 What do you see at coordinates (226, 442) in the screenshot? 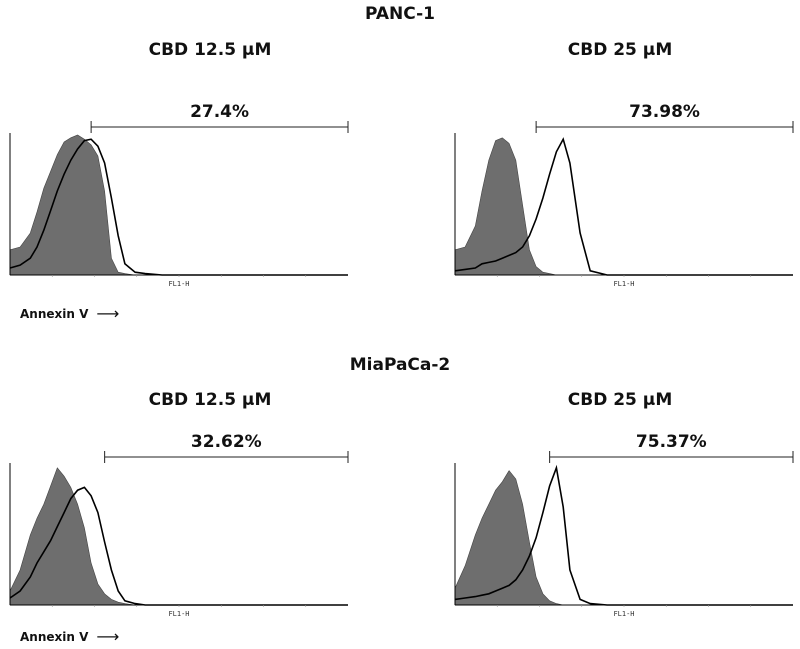
I see `gate-percent-label: 32.62%` at bounding box center [226, 442].